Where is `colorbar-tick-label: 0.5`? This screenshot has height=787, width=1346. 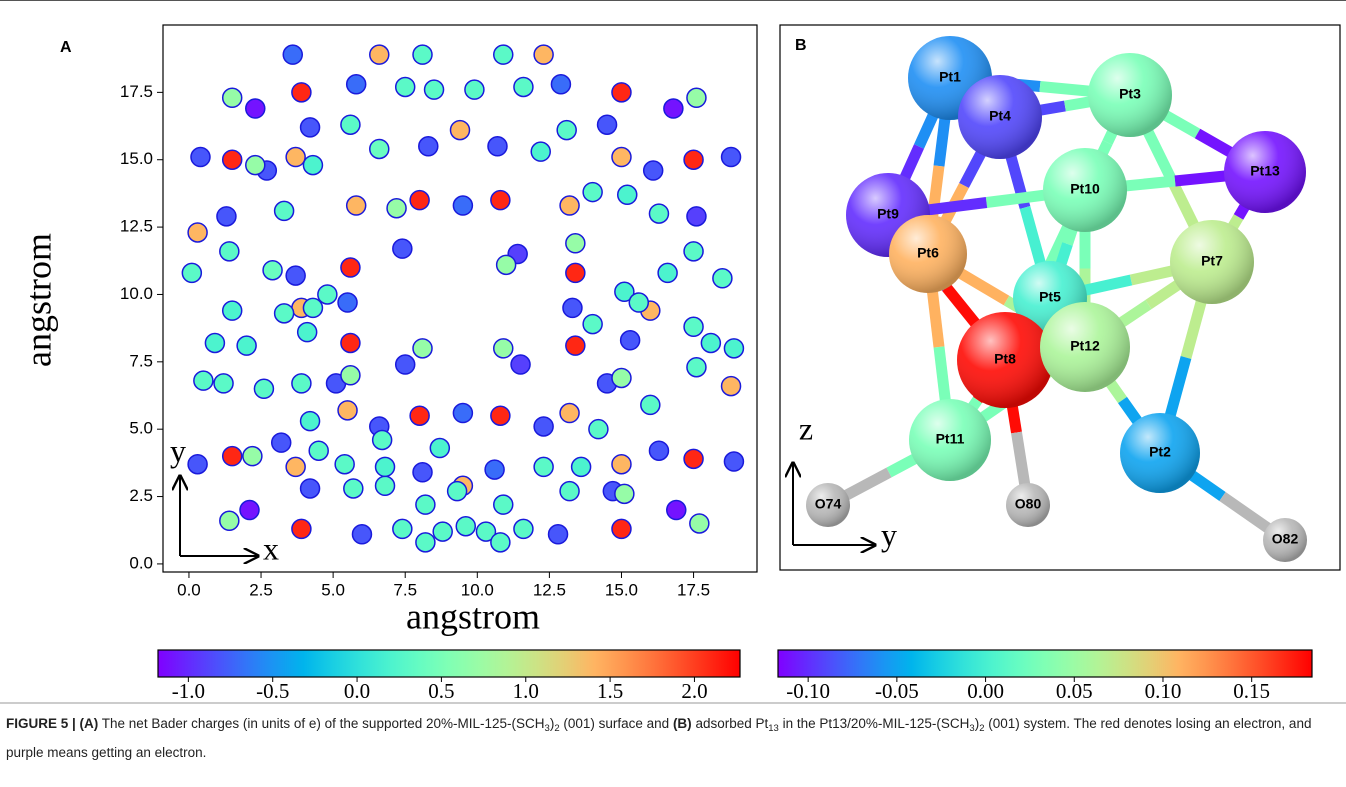
colorbar-tick-label: 0.5 is located at coordinates (441, 691).